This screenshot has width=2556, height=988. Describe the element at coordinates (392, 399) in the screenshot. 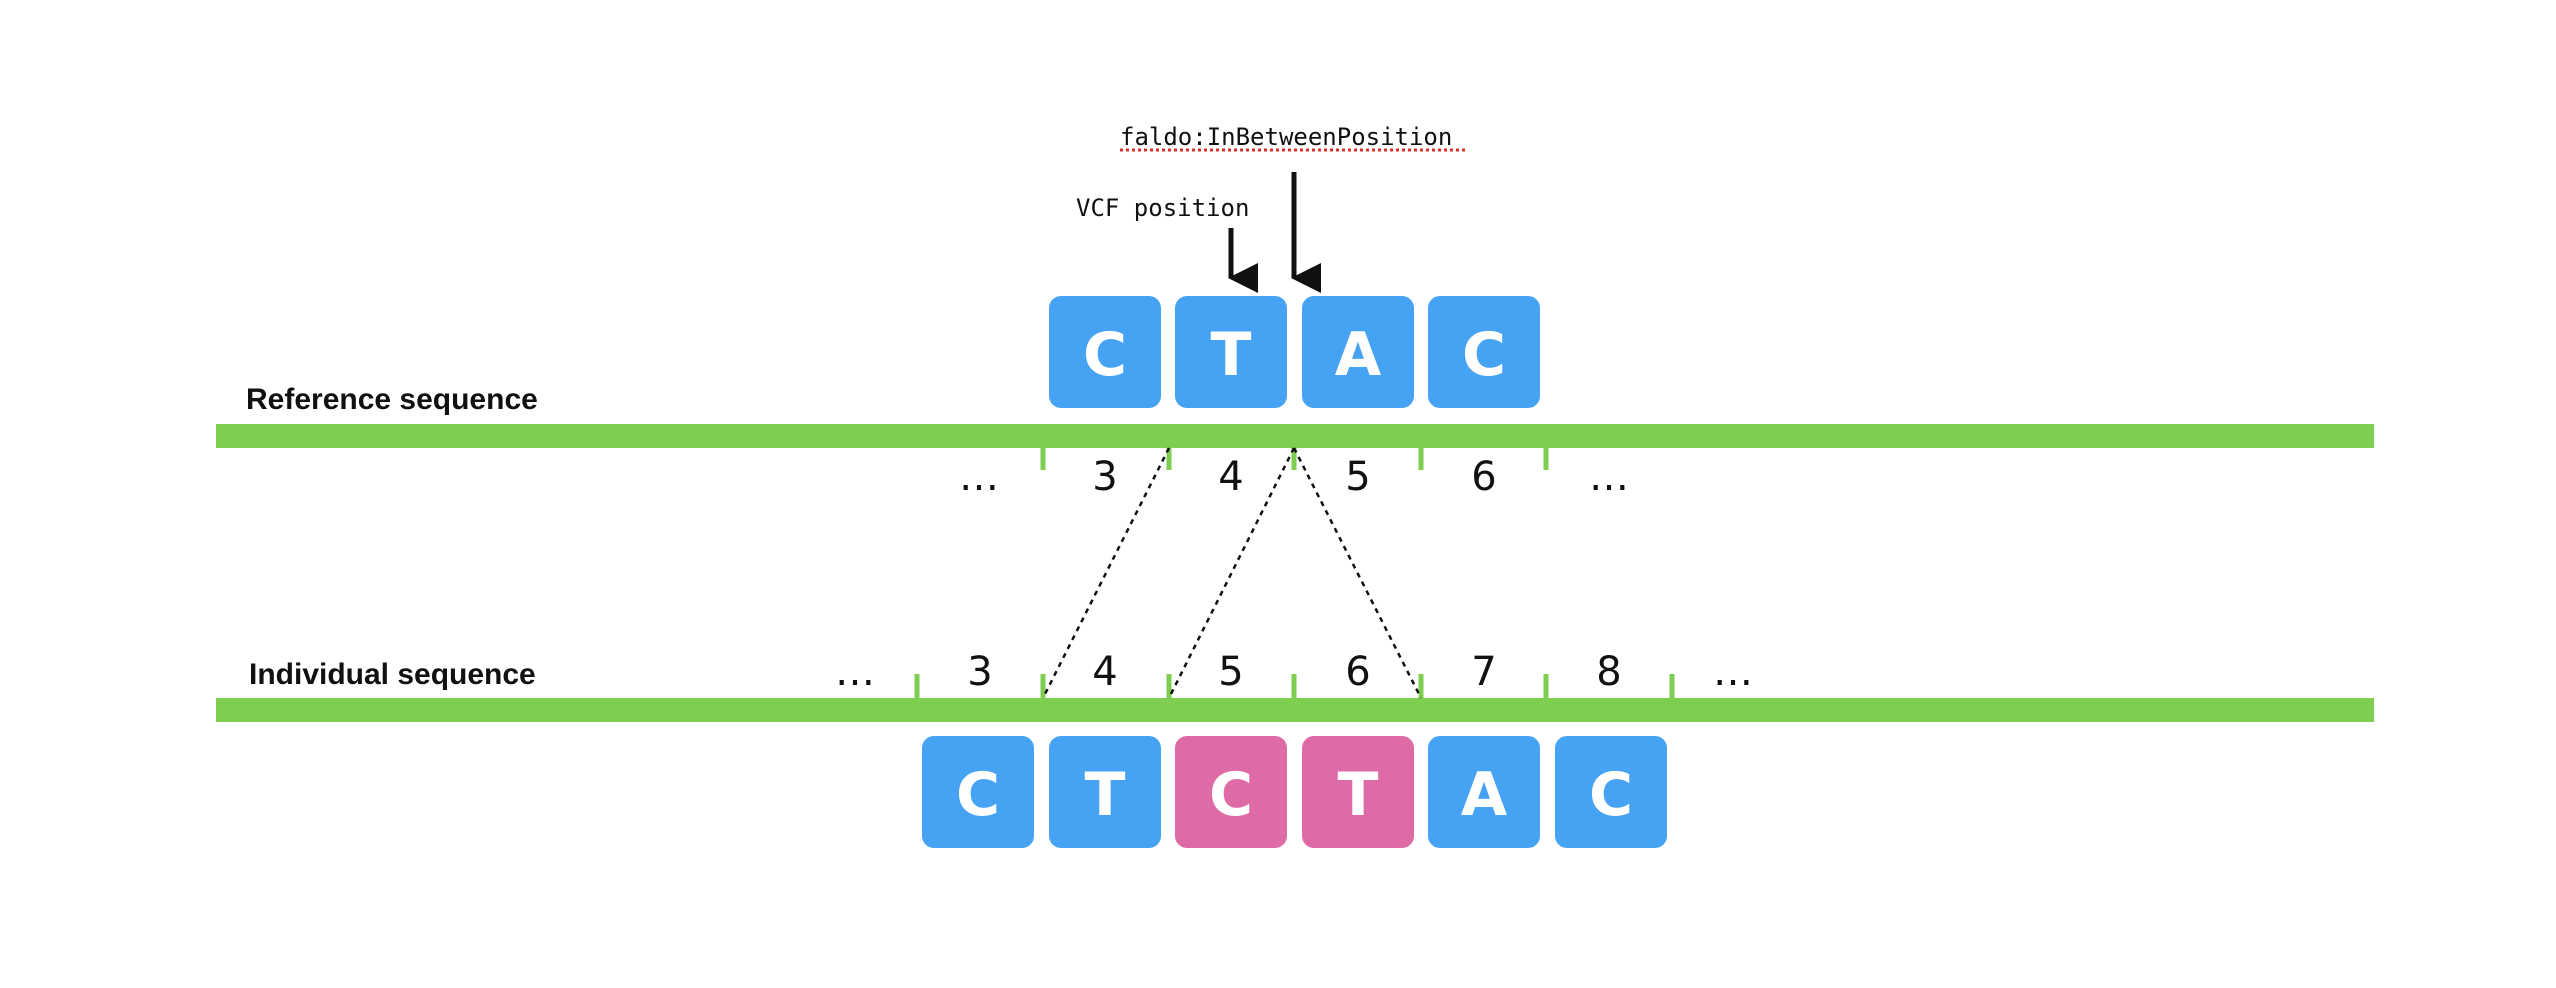

I see `reference-sequence-label: Reference sequence` at that location.